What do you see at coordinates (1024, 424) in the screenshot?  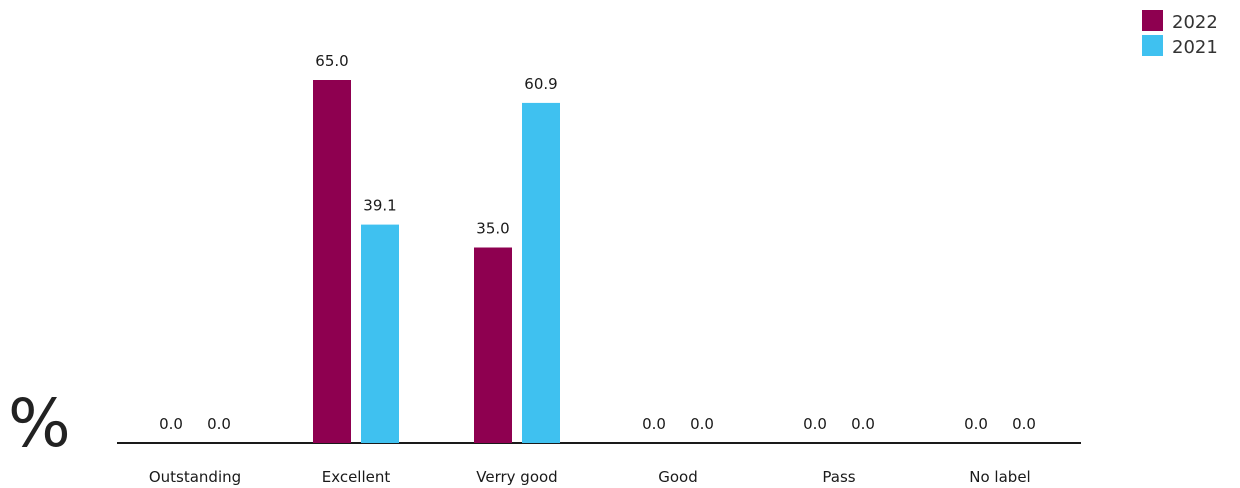 I see `value-label-no-label-2021: 0.0` at bounding box center [1024, 424].